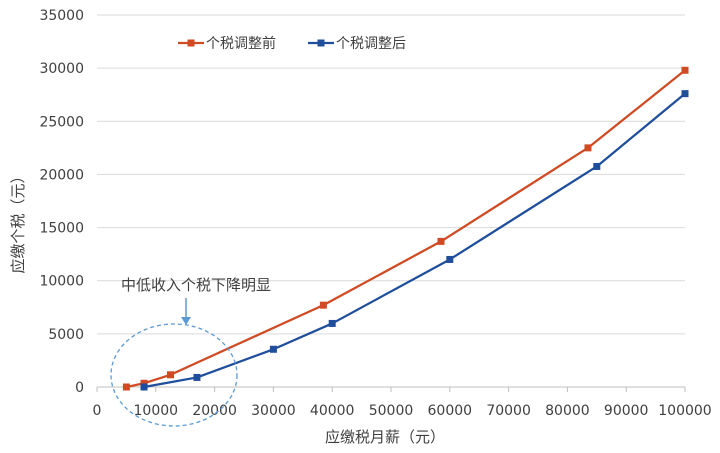 The image size is (720, 453). Describe the element at coordinates (684, 411) in the screenshot. I see `x-tick-label: 100000` at that location.